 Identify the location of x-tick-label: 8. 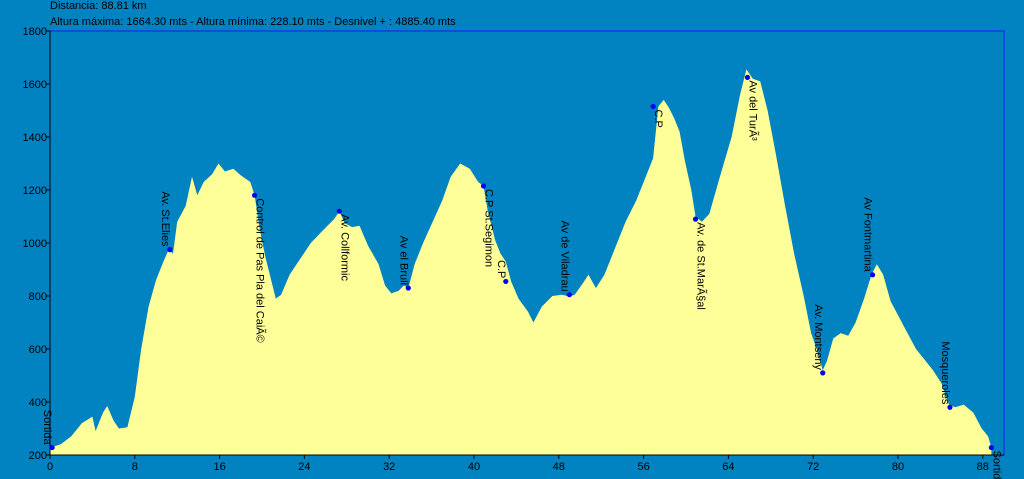
(135, 467).